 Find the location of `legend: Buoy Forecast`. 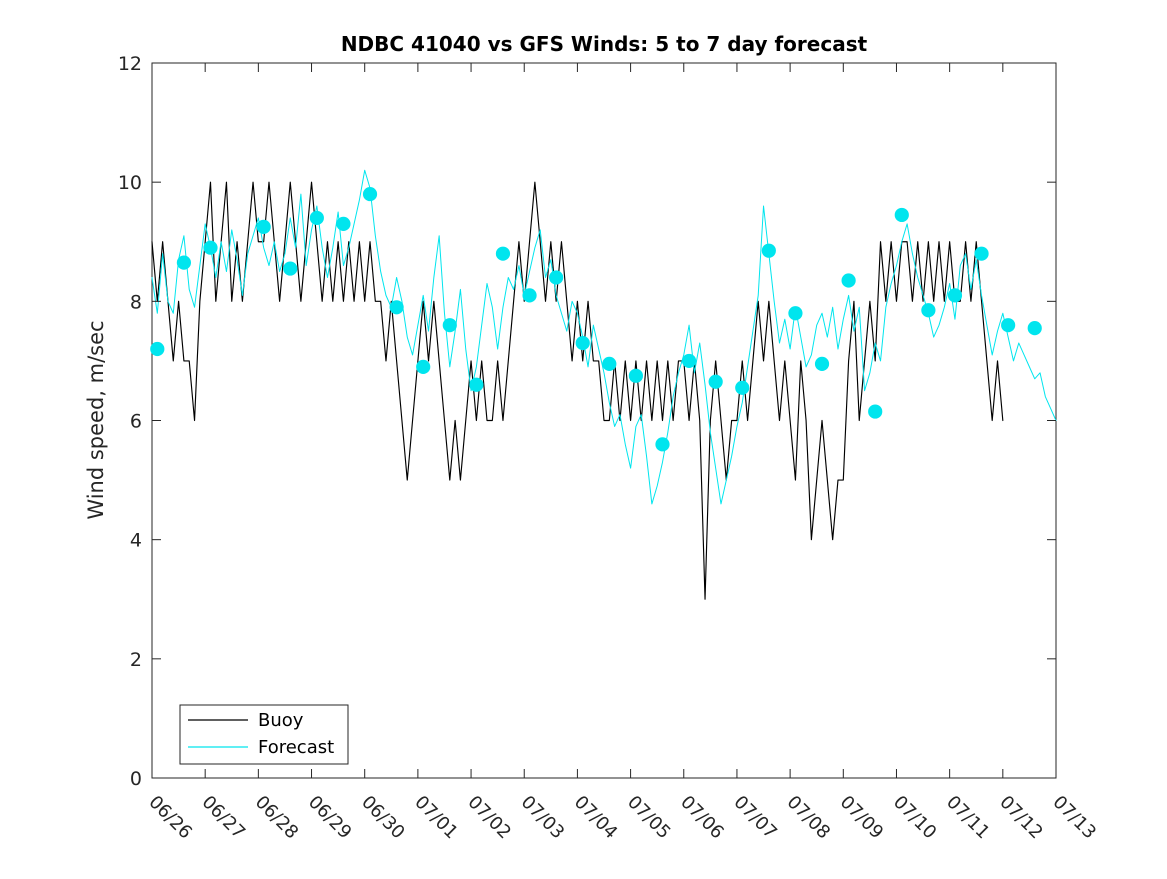

legend: Buoy Forecast is located at coordinates (264, 734).